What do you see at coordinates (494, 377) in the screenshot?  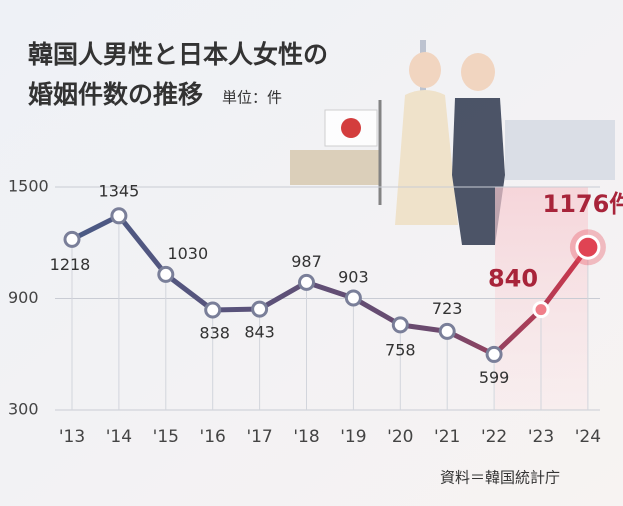 I see `value-label: 599` at bounding box center [494, 377].